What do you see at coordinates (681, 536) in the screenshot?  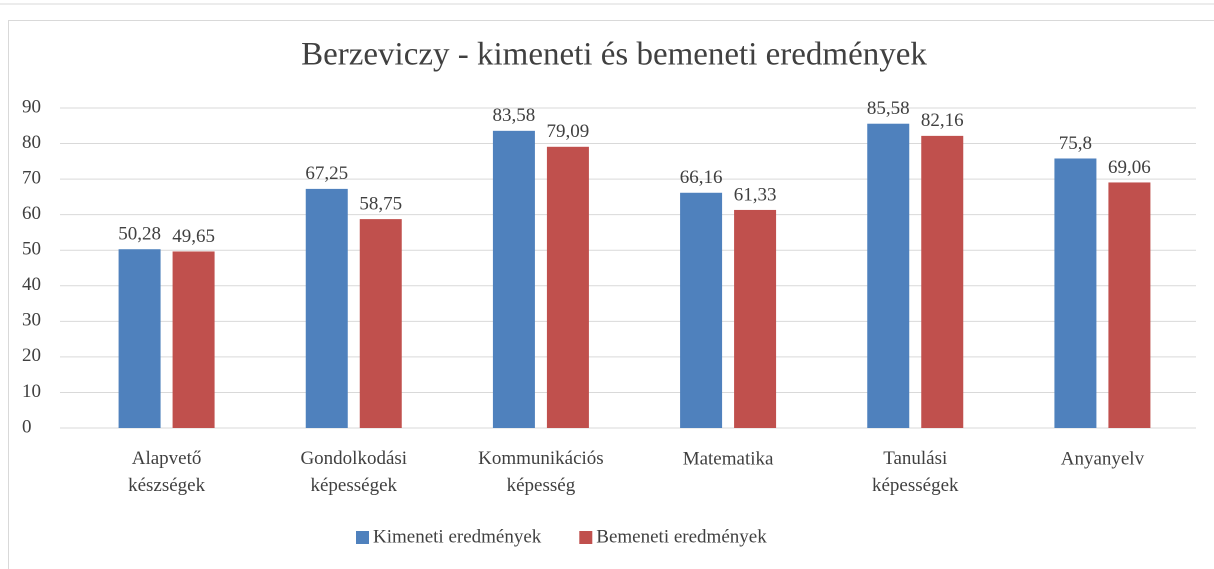 I see `legend-label: Bemeneti eredmények` at bounding box center [681, 536].